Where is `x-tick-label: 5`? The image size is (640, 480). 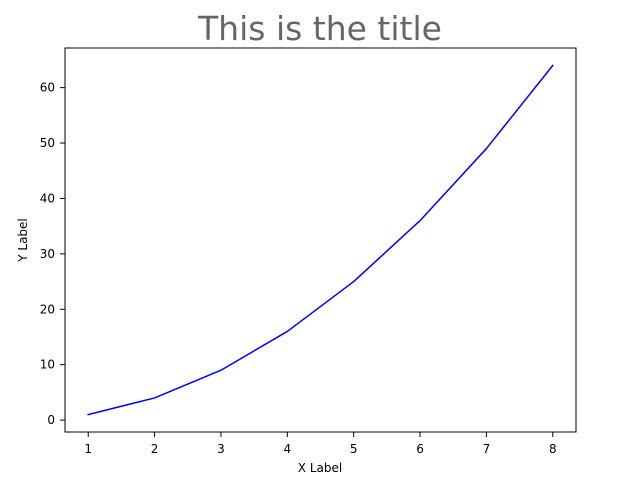 x-tick-label: 5 is located at coordinates (354, 449).